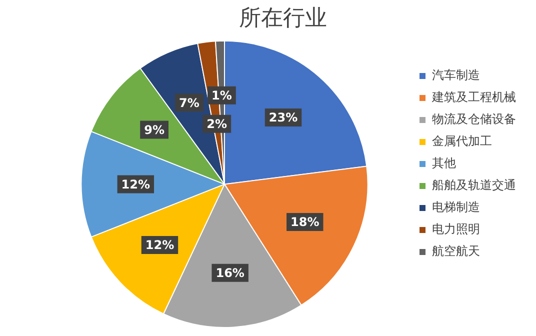  Describe the element at coordinates (230, 273) in the screenshot. I see `data-label: 16%` at that location.